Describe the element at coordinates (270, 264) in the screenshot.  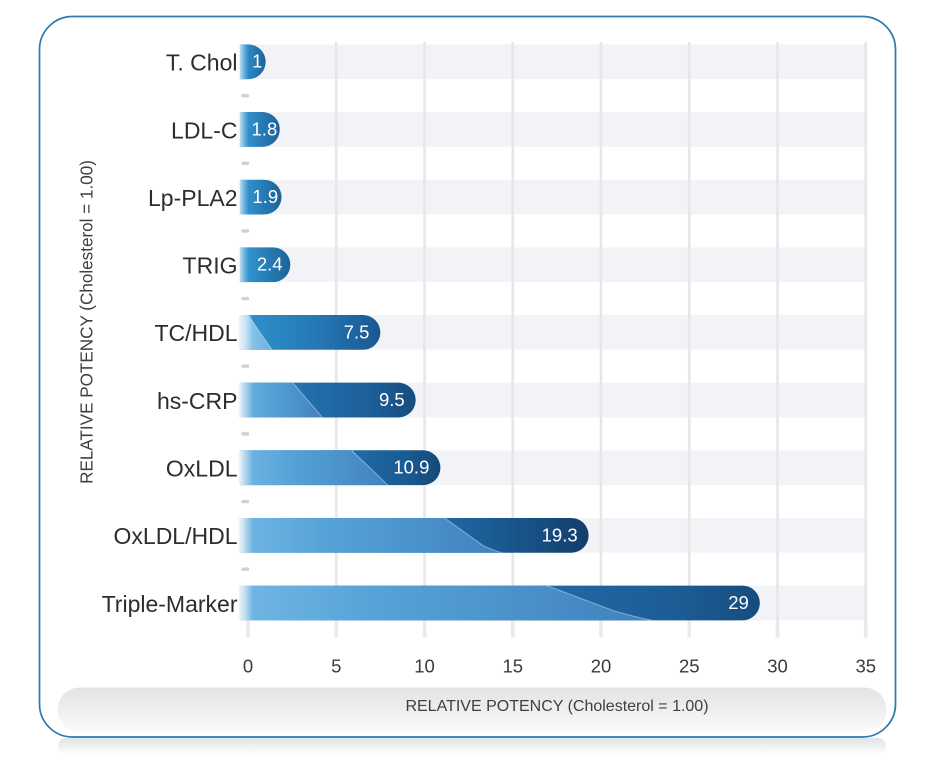
I see `svg-text: 2.4` at that location.